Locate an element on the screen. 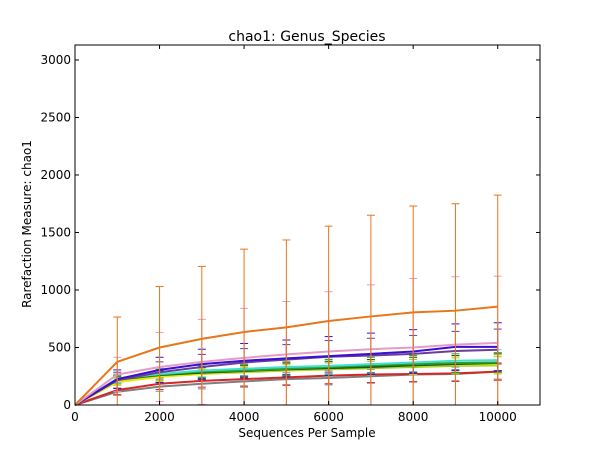  x-axis-label: Sequences Per Sample is located at coordinates (306, 433).